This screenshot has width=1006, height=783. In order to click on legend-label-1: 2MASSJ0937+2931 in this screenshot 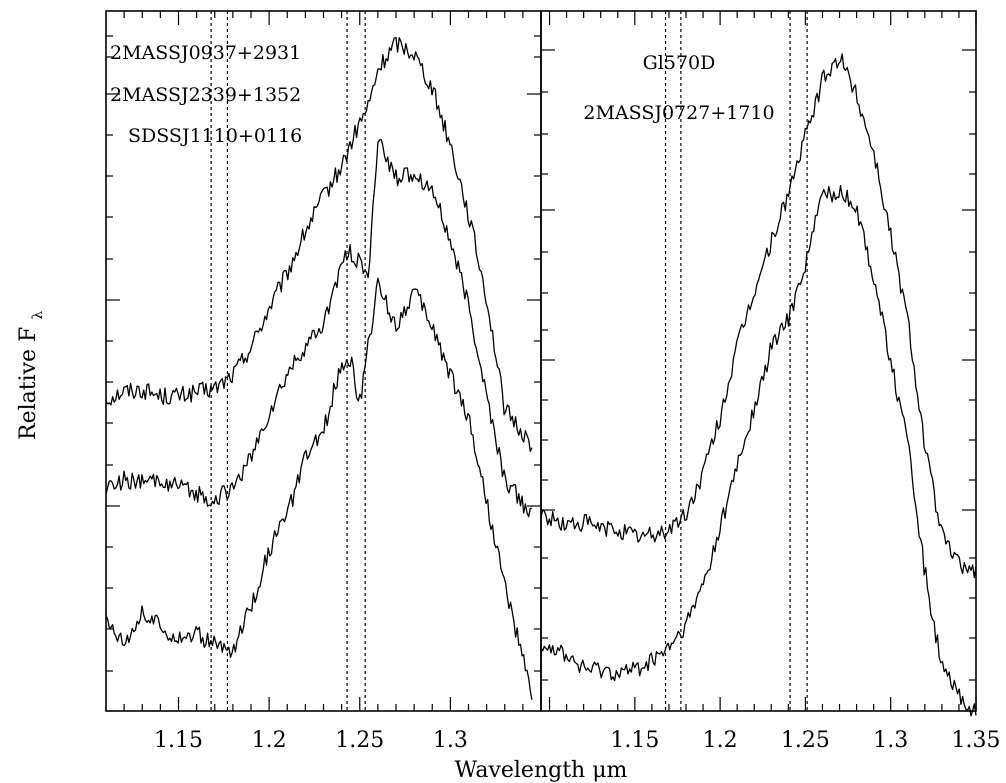, I will do `click(205, 53)`.